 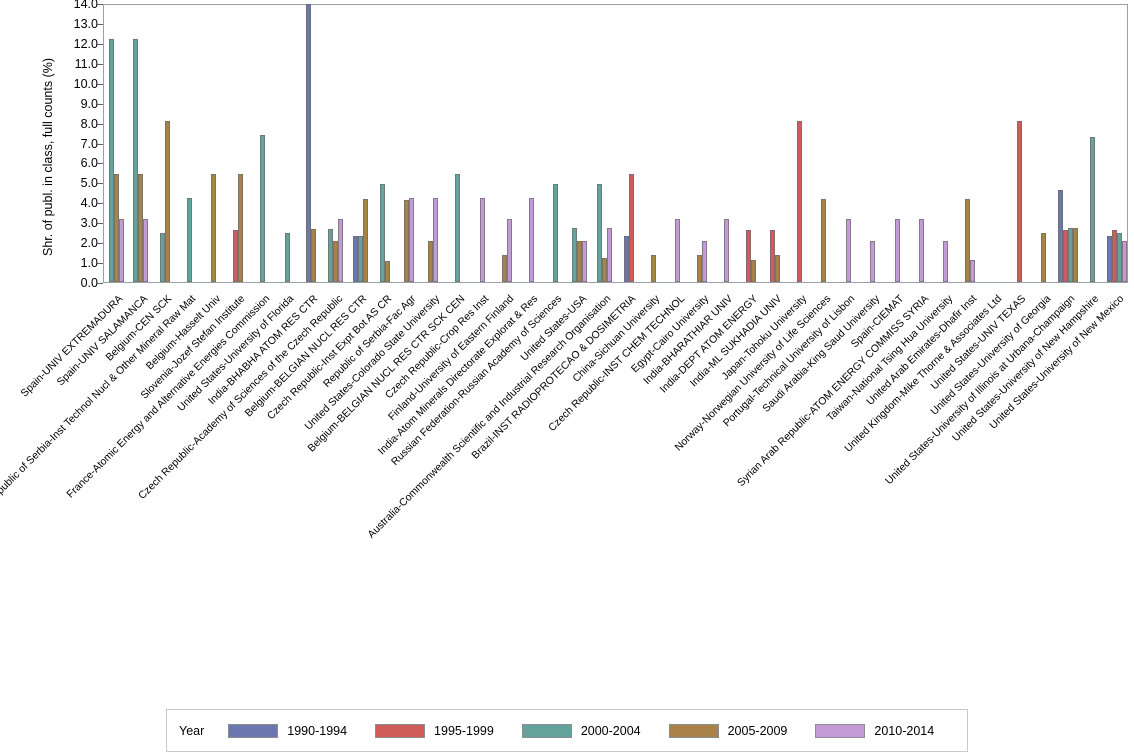 I want to click on y-axis-tick-label: 14.0, so click(x=85, y=5).